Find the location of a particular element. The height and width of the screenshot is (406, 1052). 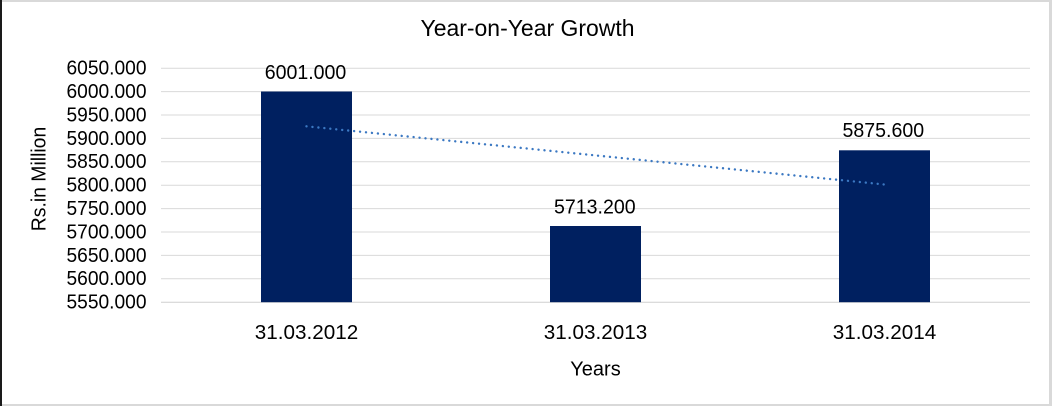

svg-text: 5650.000 is located at coordinates (107, 256).